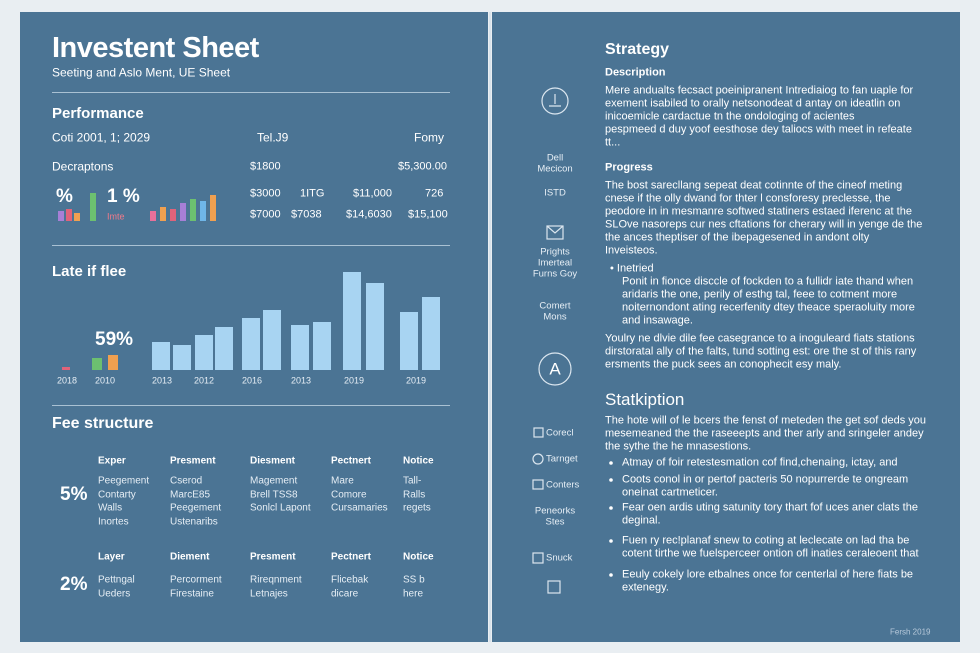  What do you see at coordinates (103, 423) in the screenshot?
I see `heading: Fee structure` at bounding box center [103, 423].